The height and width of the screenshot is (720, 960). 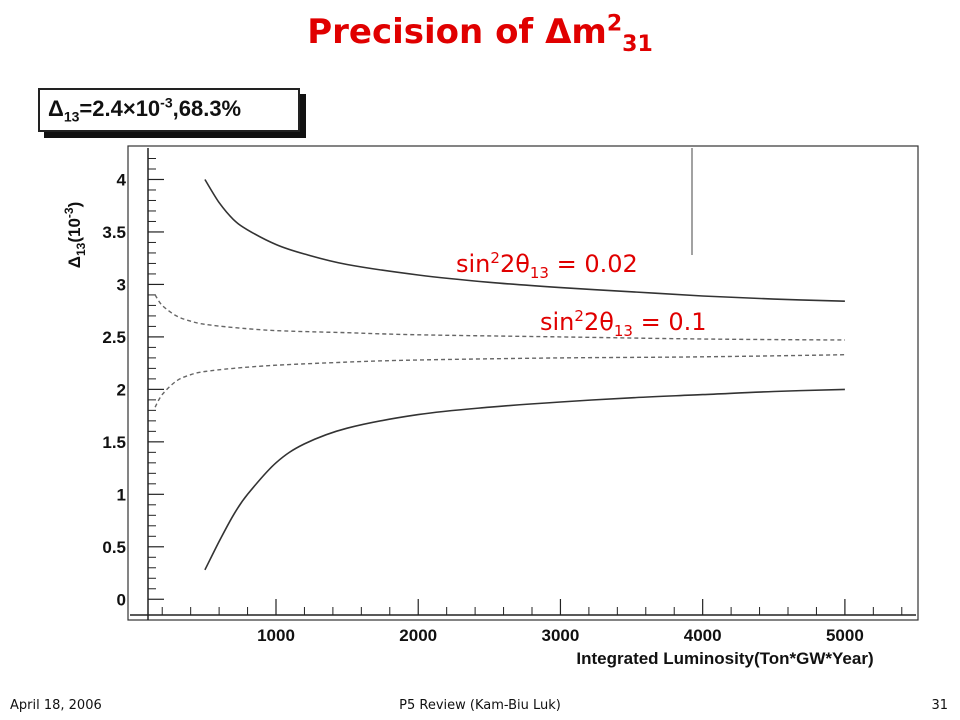 I want to click on footer-page-number: 31, so click(x=939, y=705).